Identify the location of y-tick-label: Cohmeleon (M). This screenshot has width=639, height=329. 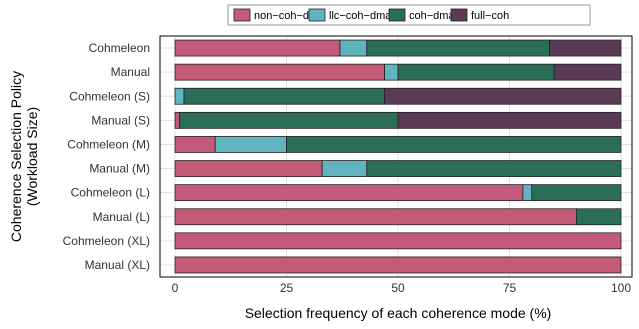
(108, 144).